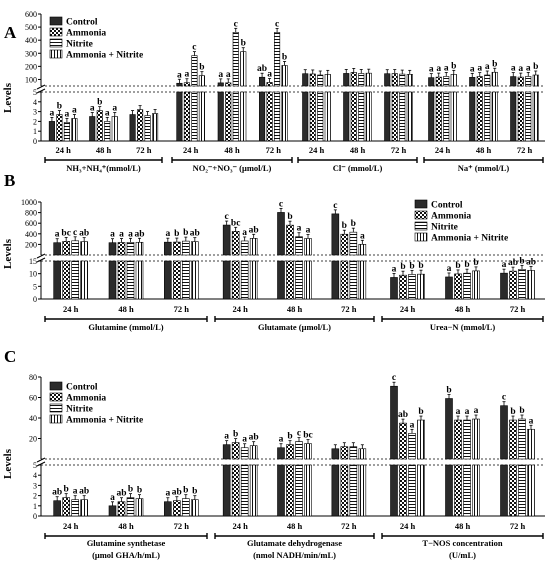  I want to click on group-label: NO₂⁻+NO₃⁻ (μmol/L), so click(232, 168).